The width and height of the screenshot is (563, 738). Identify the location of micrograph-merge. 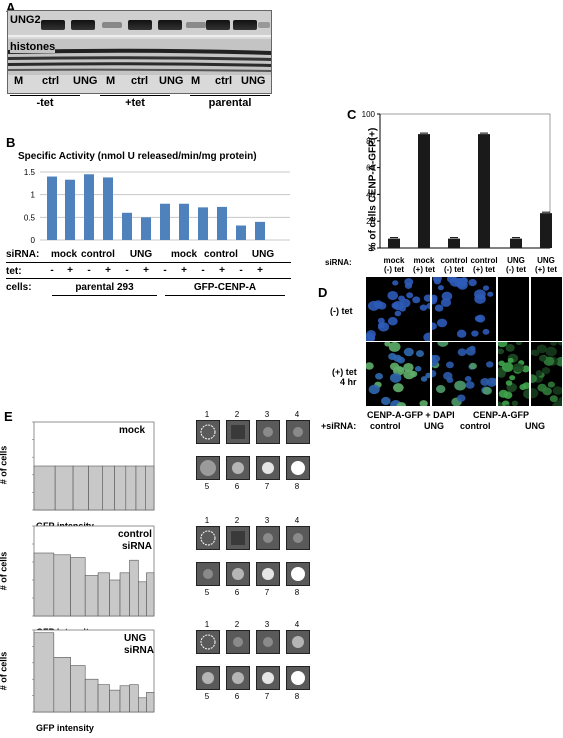
(398, 374).